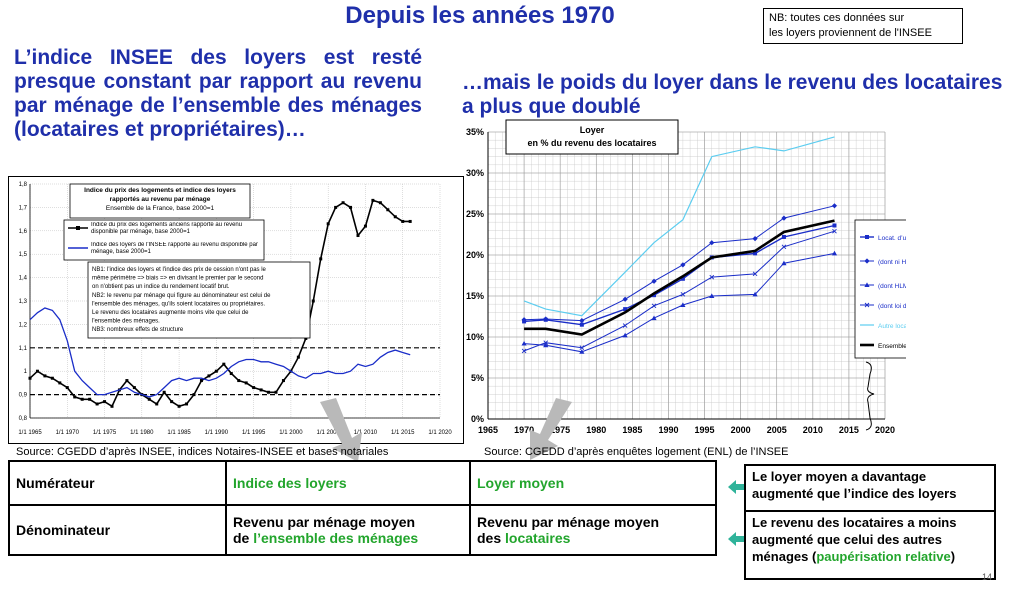  What do you see at coordinates (538, 538) in the screenshot?
I see `row2-right-c: locataires` at bounding box center [538, 538].